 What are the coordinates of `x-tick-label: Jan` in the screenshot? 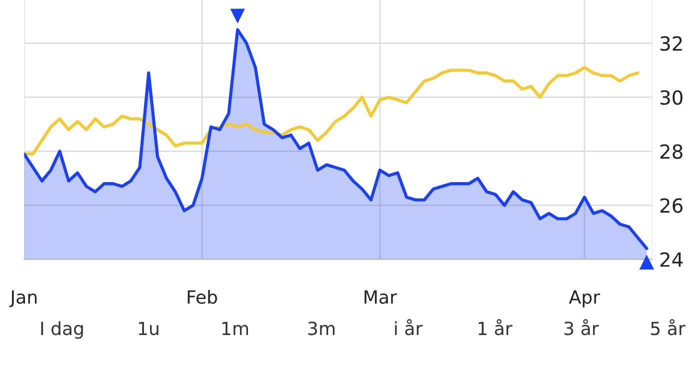 It's located at (23, 299).